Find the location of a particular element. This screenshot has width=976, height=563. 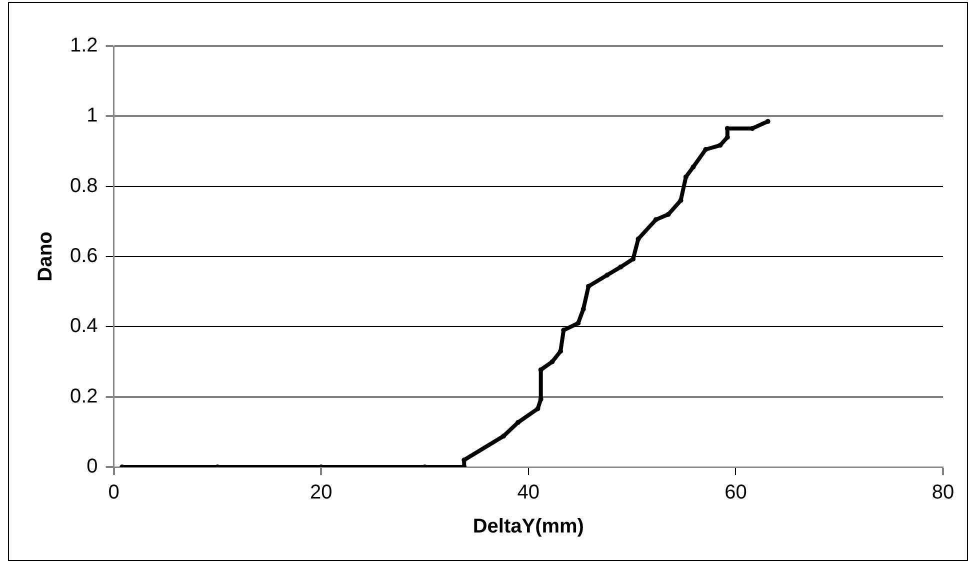

x-tick-label: 40 is located at coordinates (528, 493).